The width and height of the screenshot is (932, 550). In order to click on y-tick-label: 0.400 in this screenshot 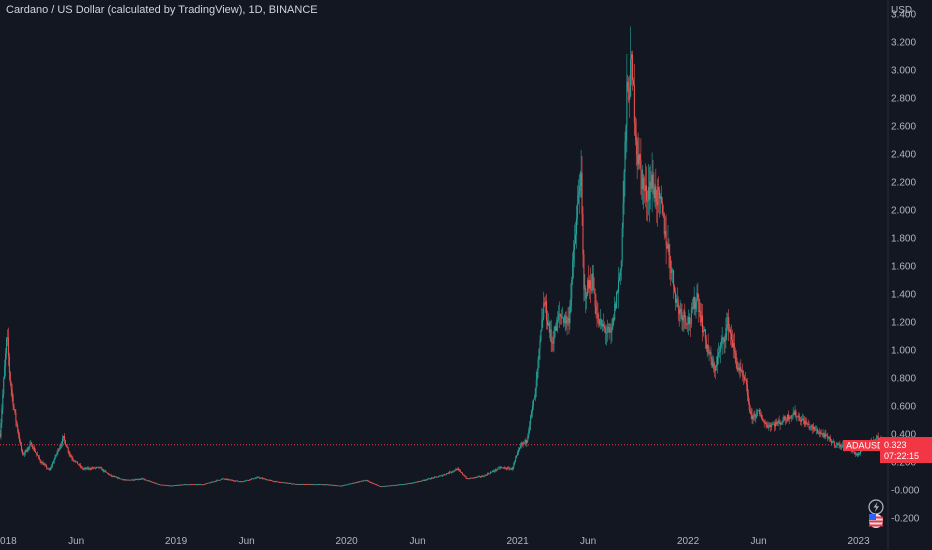, I will do `click(903, 435)`.